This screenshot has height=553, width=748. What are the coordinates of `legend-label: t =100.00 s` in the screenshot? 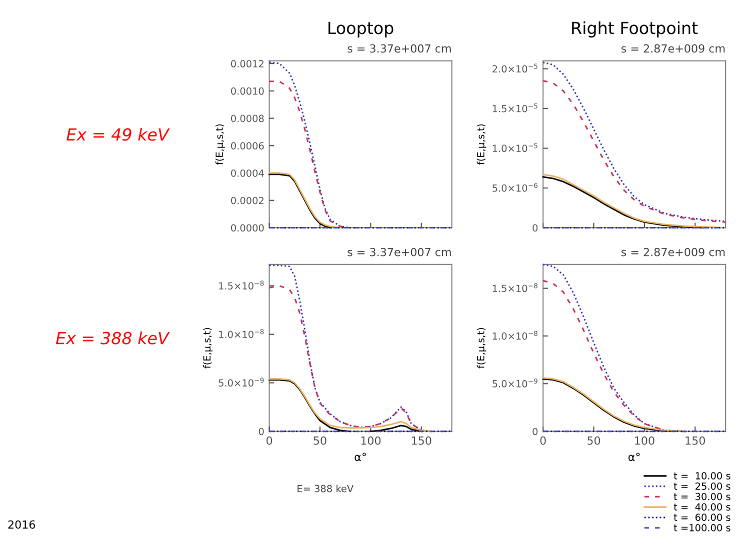 It's located at (702, 528).